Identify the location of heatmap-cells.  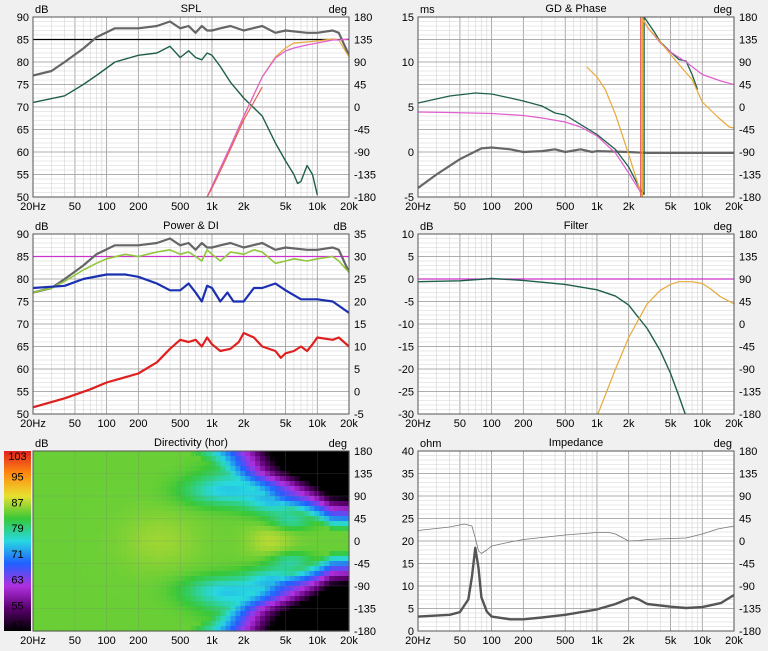
(191, 541).